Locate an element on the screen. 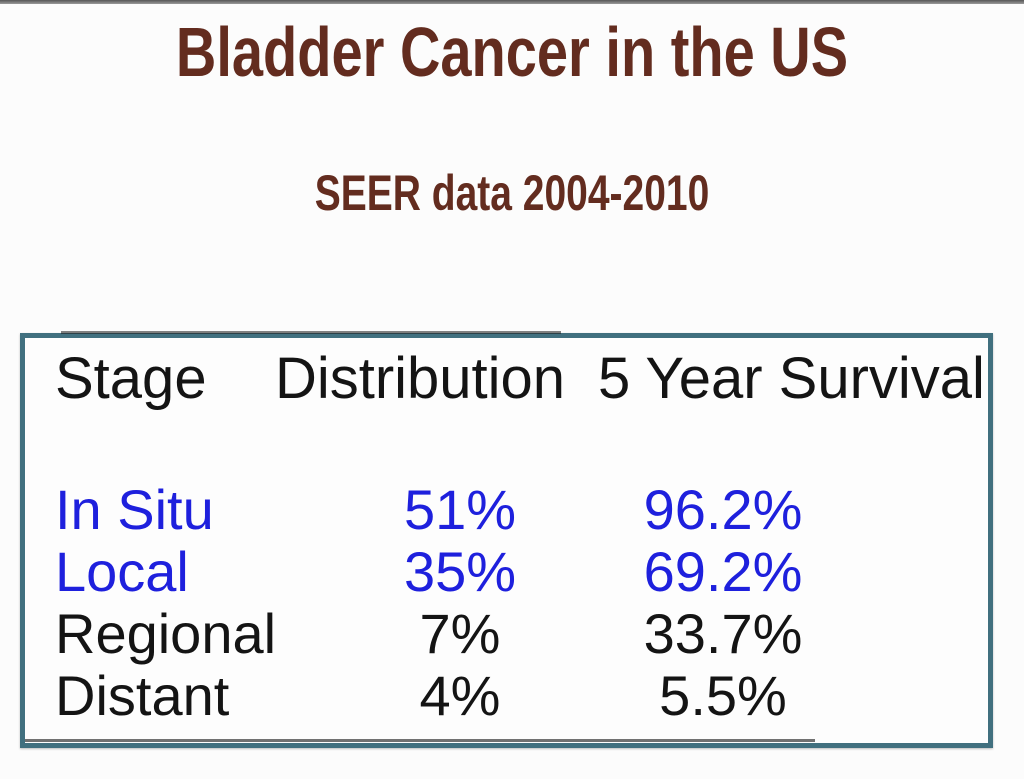  survival-cell: 96.2% is located at coordinates (723, 509).